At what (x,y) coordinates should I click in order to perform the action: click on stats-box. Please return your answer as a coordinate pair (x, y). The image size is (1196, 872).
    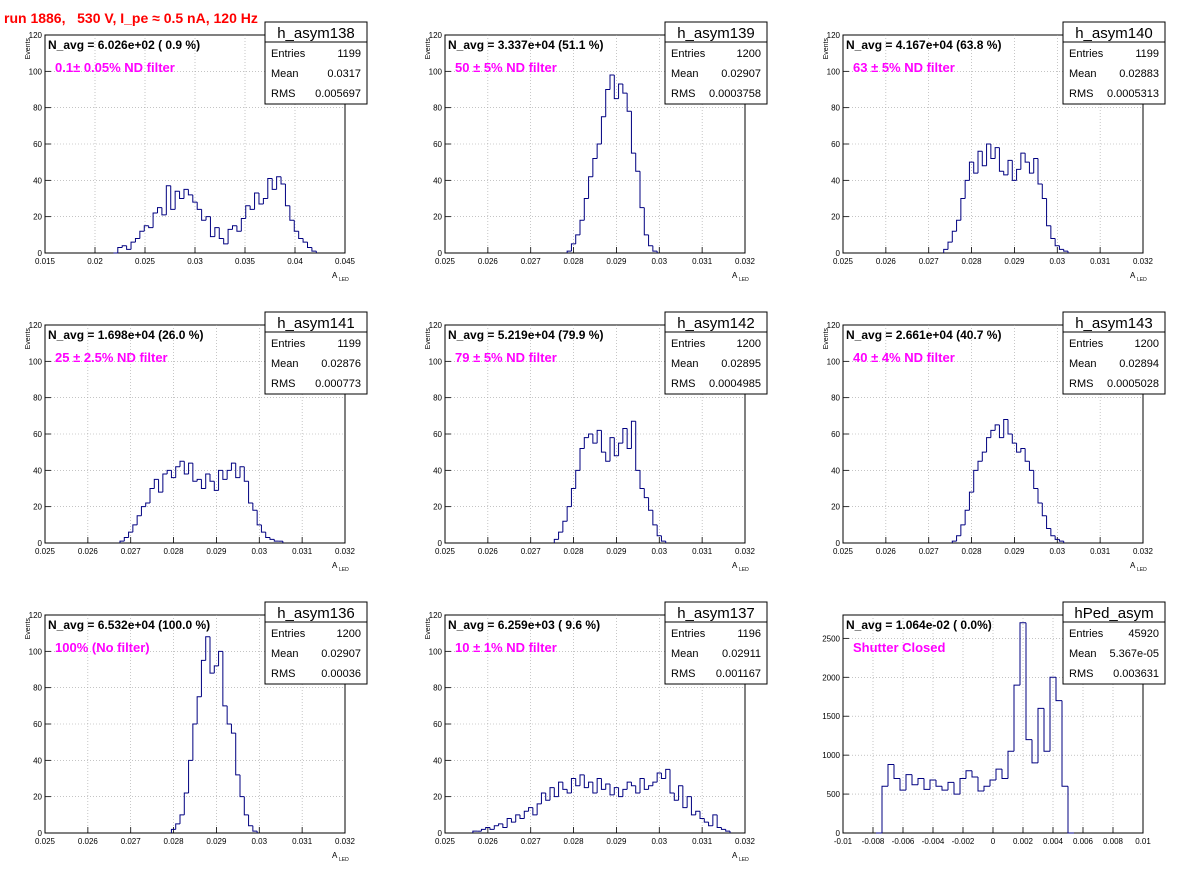
    Looking at the image, I should click on (316, 643).